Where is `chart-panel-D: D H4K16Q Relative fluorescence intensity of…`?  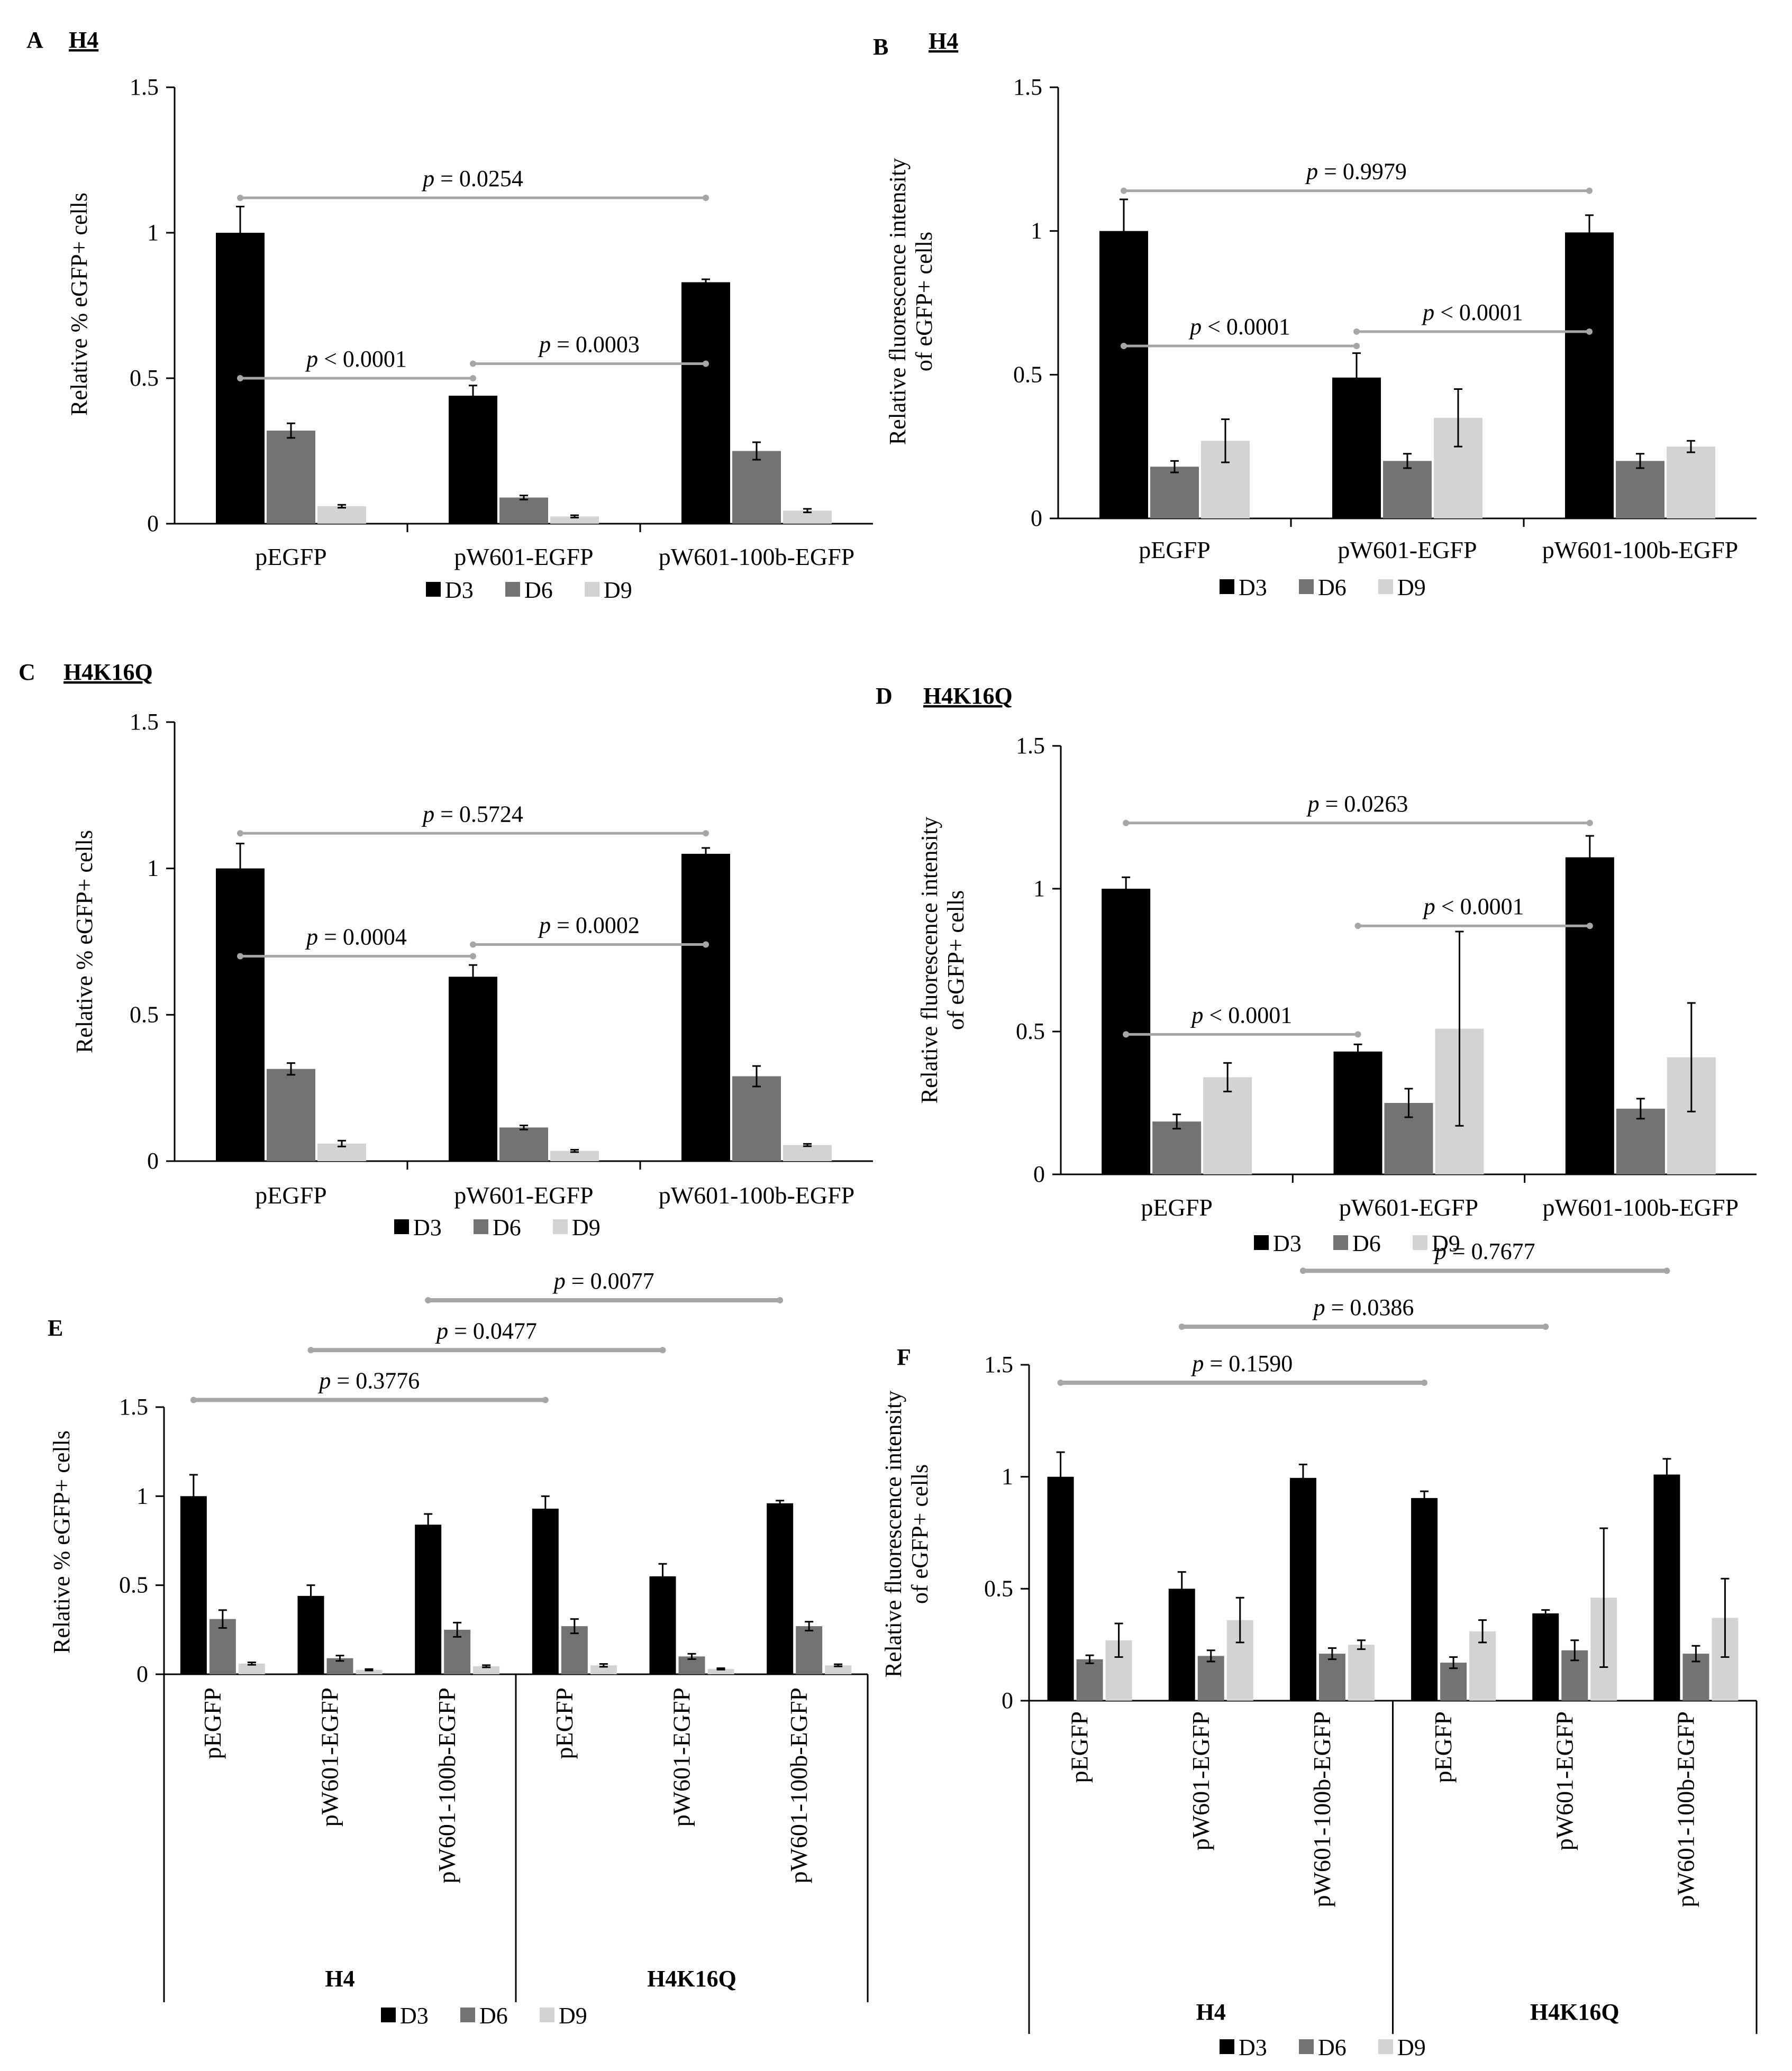 chart-panel-D: D H4K16Q Relative fluorescence intensity of… is located at coordinates (1316, 969).